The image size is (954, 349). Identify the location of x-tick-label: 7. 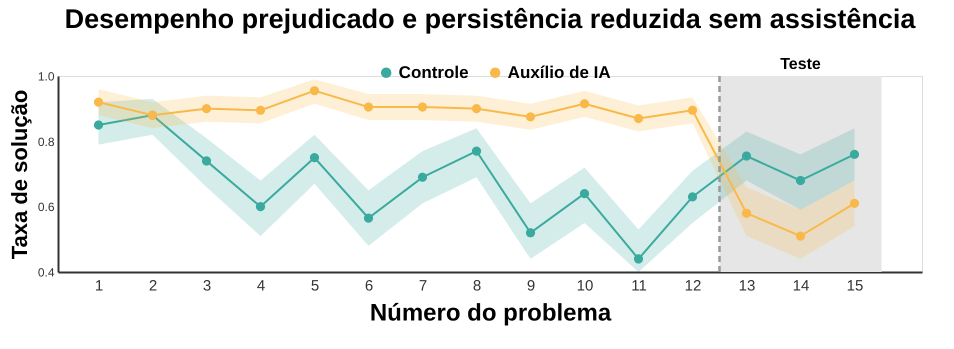
(423, 286).